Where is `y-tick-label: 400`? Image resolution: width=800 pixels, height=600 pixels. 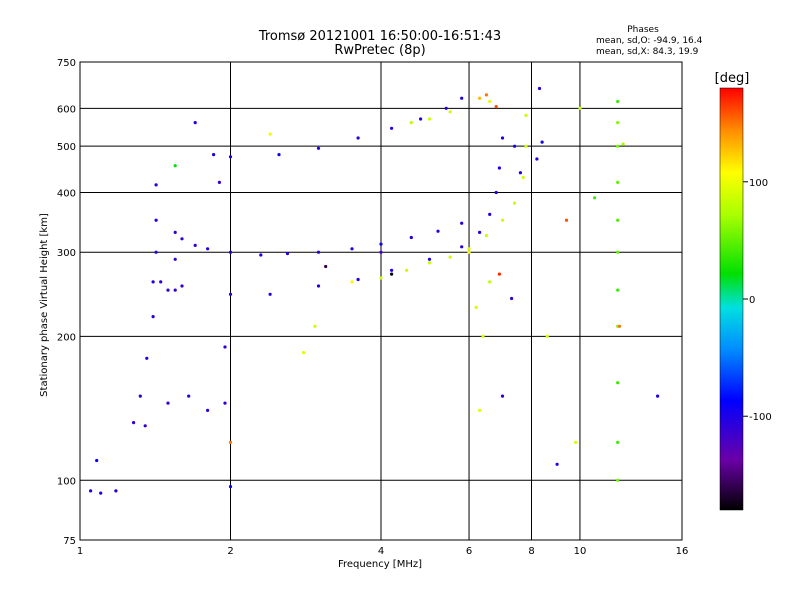
y-tick-label: 400 is located at coordinates (66, 193).